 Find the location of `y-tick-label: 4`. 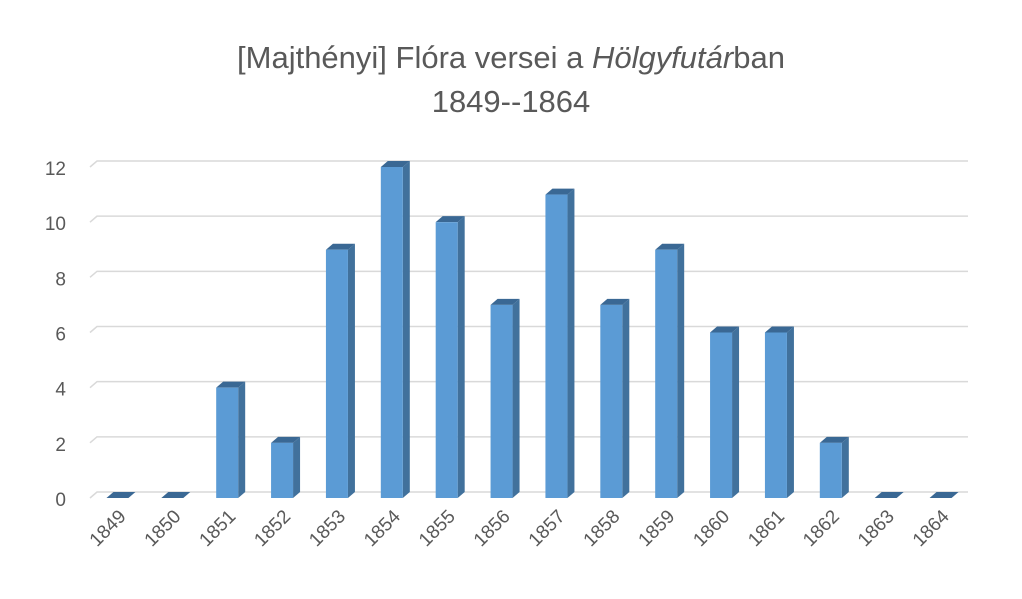

y-tick-label: 4 is located at coordinates (60, 390).